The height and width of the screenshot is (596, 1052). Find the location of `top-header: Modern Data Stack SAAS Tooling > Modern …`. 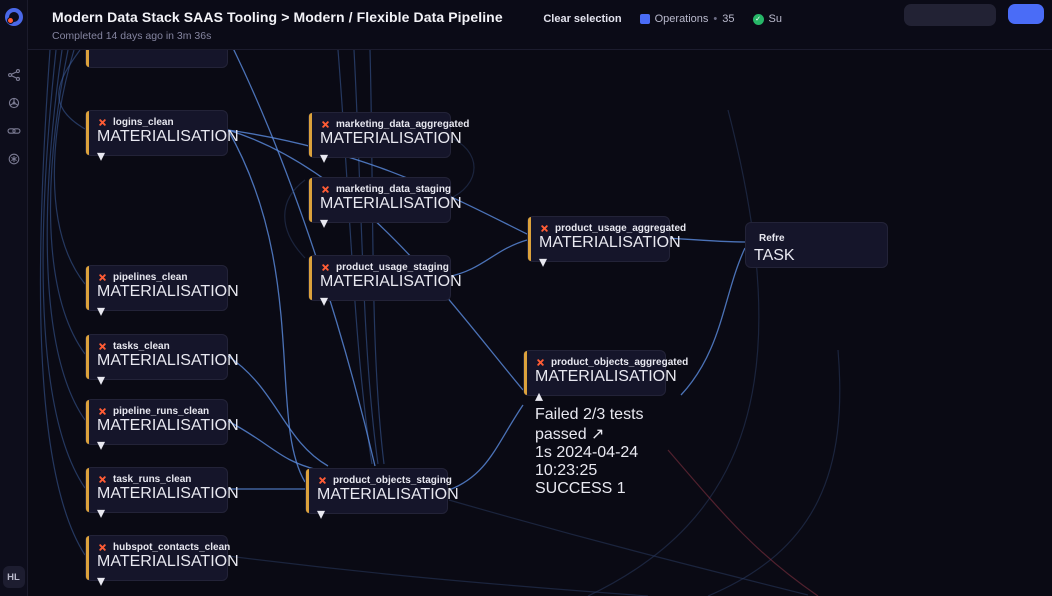

top-header: Modern Data Stack SAAS Tooling > Modern … is located at coordinates (540, 25).